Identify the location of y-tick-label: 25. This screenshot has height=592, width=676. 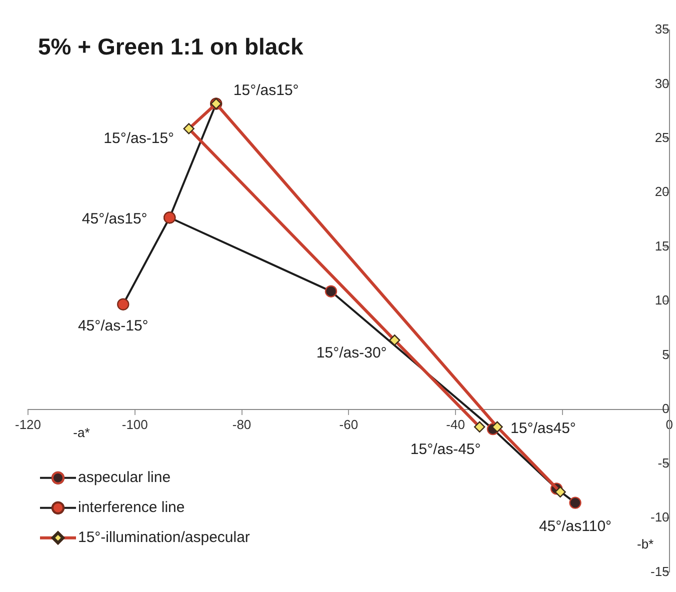
(662, 138).